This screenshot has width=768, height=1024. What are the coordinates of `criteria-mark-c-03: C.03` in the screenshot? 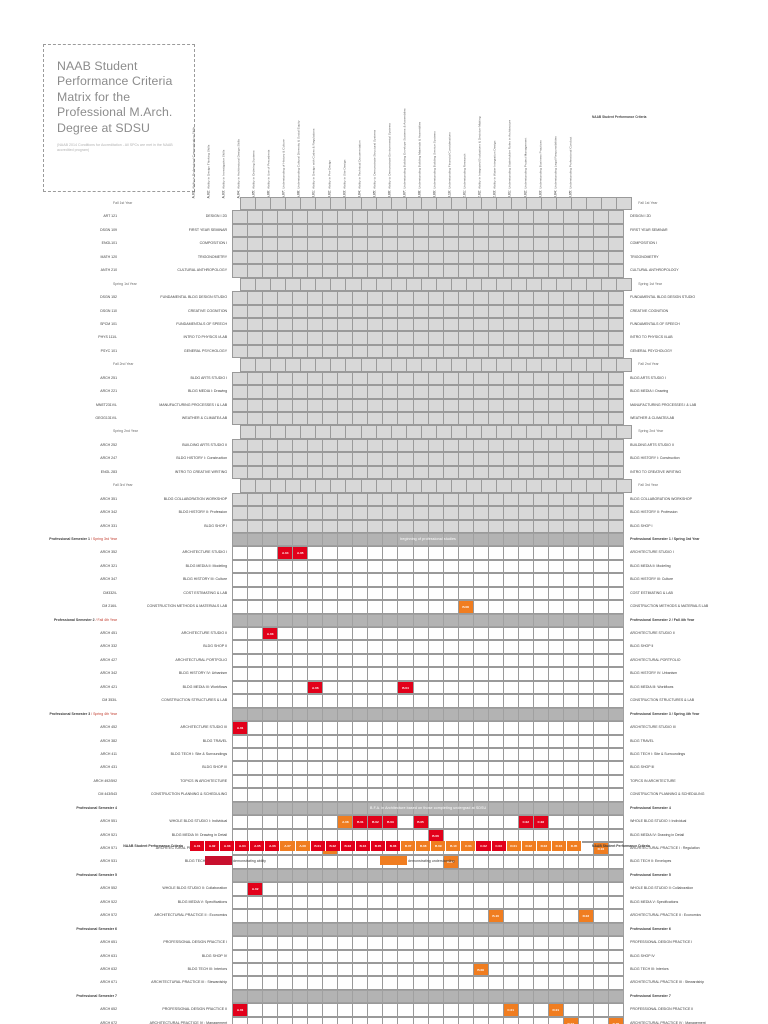 It's located at (541, 822).